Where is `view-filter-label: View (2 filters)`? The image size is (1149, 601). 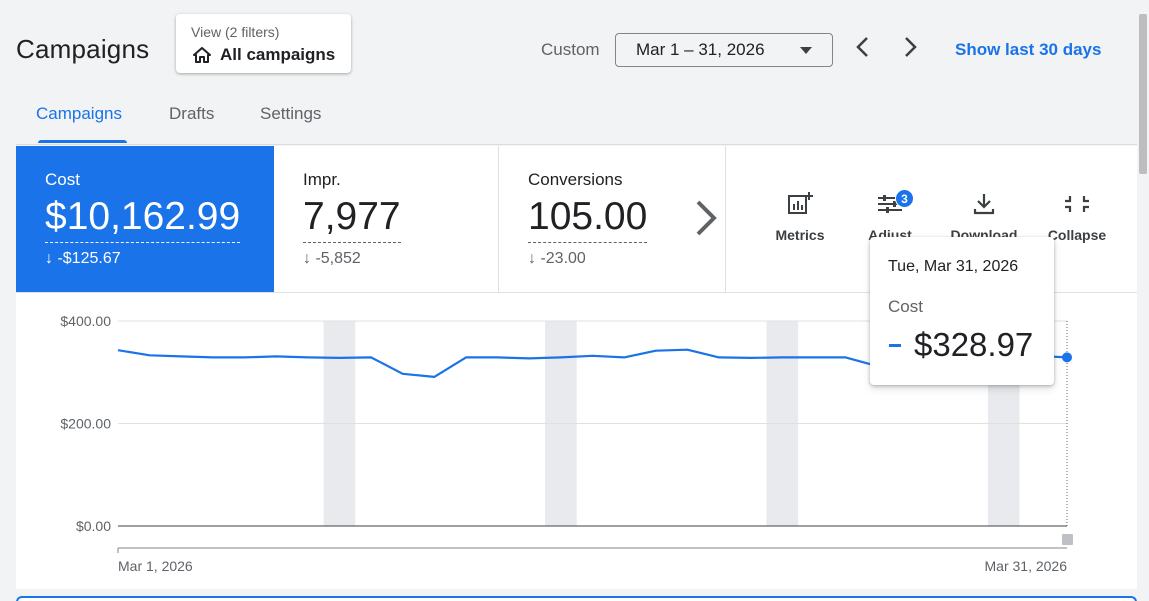 view-filter-label: View (2 filters) is located at coordinates (235, 32).